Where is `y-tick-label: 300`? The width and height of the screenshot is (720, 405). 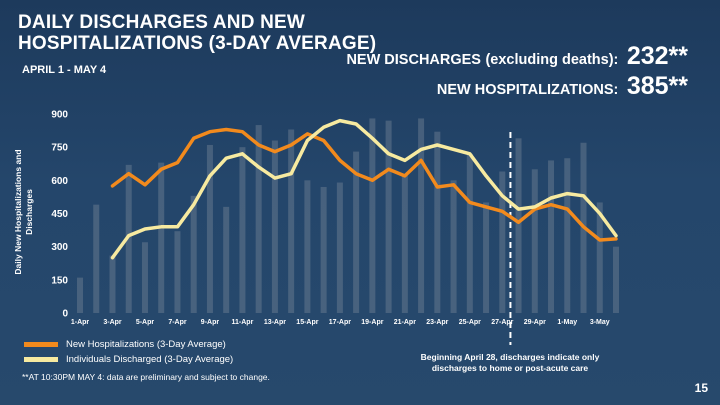
y-tick-label: 300 is located at coordinates (59, 247).